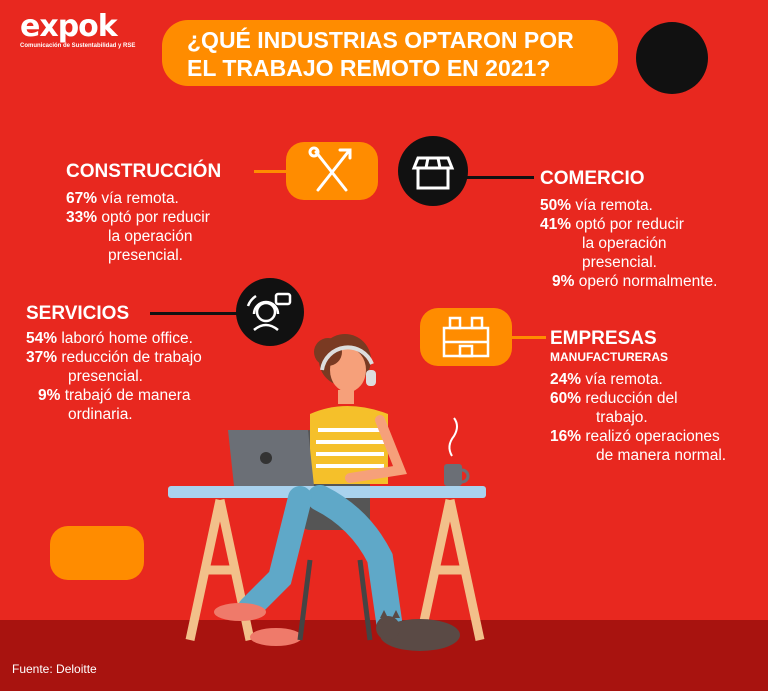 This screenshot has height=691, width=768. What do you see at coordinates (97, 553) in the screenshot?
I see `decorative-pill` at bounding box center [97, 553].